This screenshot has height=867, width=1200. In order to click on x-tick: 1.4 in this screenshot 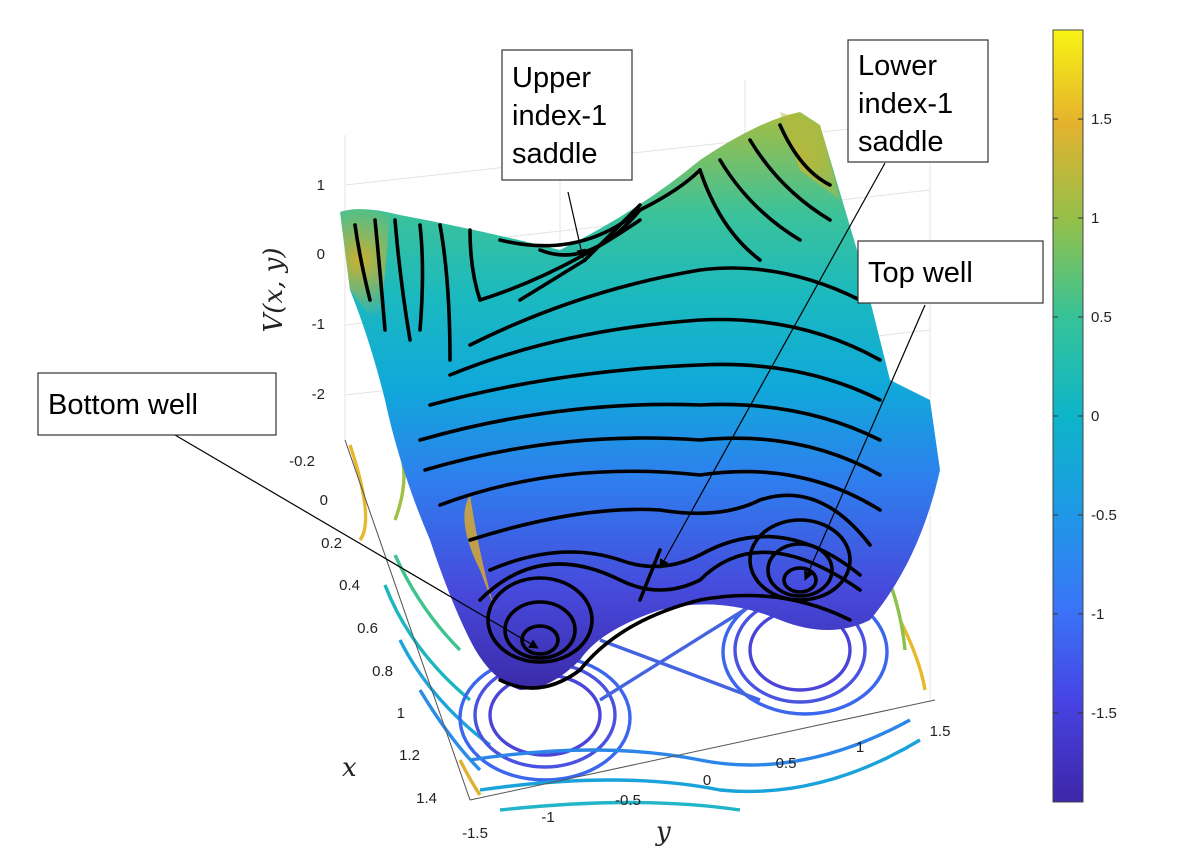, I will do `click(426, 798)`.